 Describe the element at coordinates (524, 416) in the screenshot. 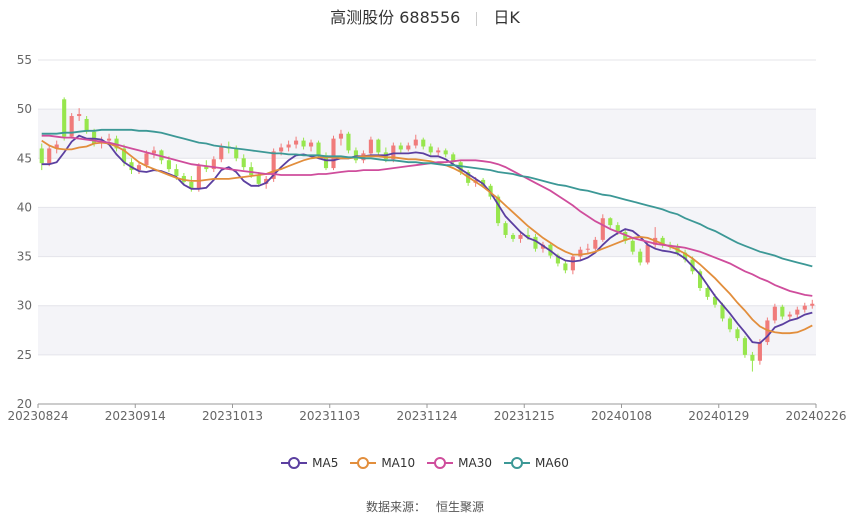

I see `x-tick-label: 20231215` at that location.